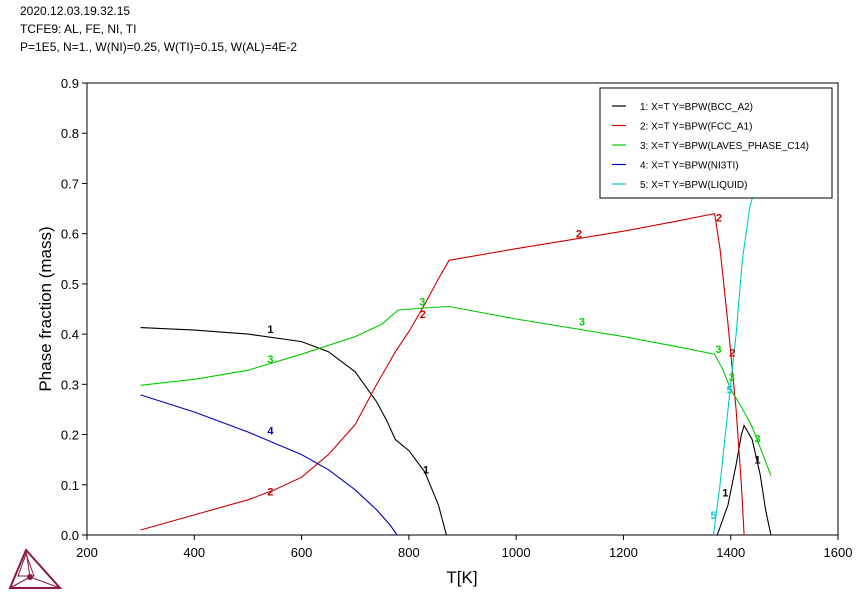 The image size is (865, 611). Describe the element at coordinates (696, 127) in the screenshot. I see `legend-entry-2: 2: X=T Y=BPW(FCC_A1)` at that location.